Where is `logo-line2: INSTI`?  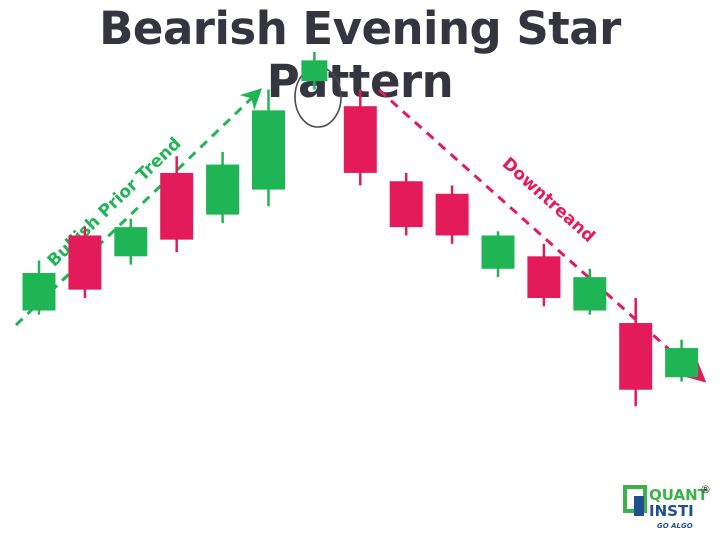
logo-line2: INSTI is located at coordinates (671, 511).